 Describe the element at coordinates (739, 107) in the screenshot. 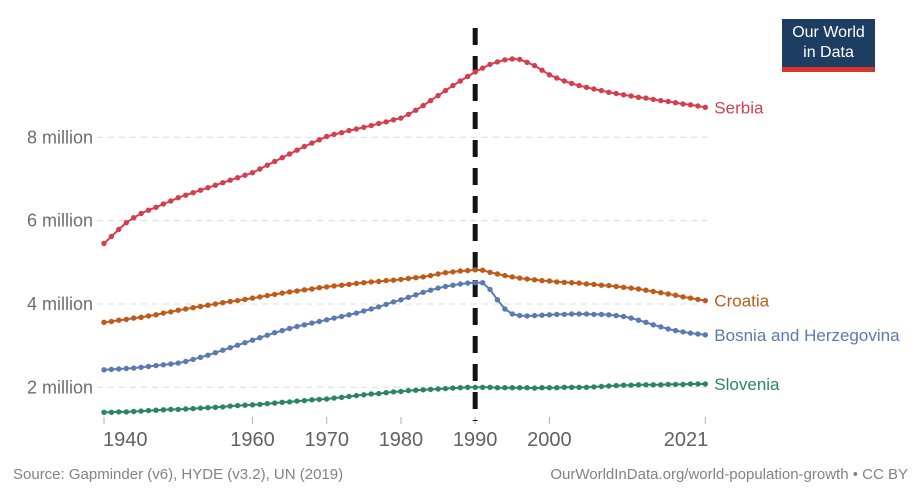

I see `series-label-serbia: Serbia` at that location.